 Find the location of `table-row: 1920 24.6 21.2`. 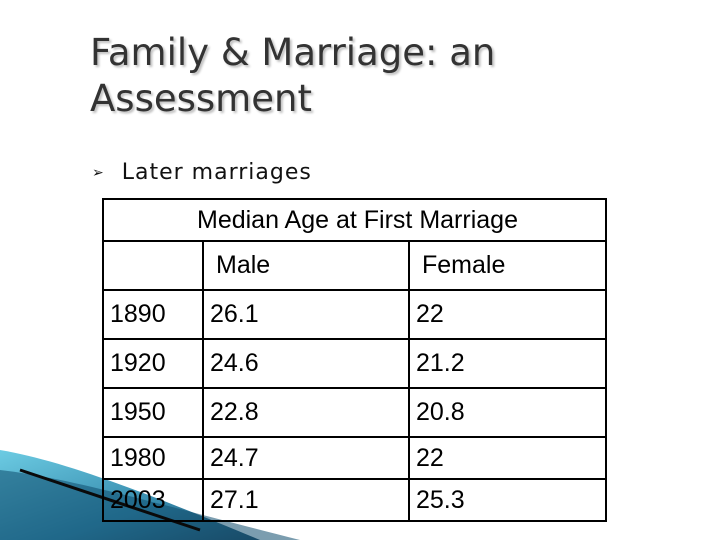

table-row: 1920 24.6 21.2 is located at coordinates (354, 363).